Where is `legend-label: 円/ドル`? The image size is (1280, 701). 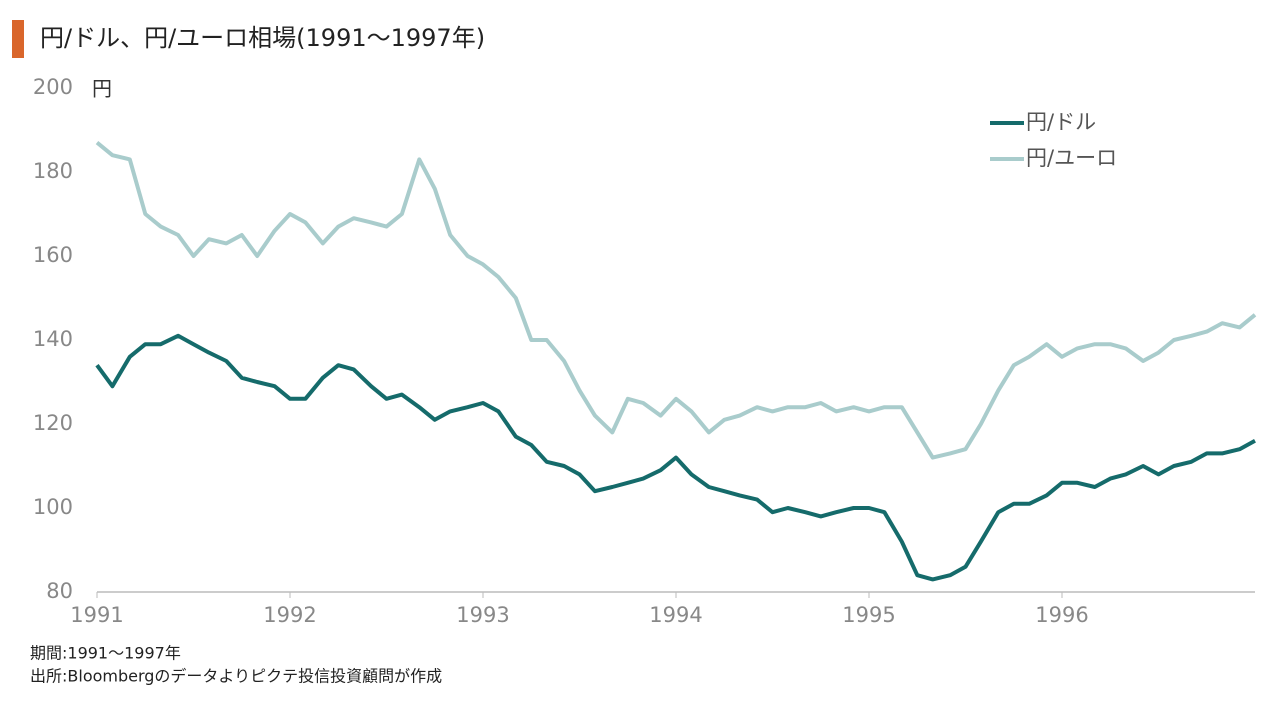 legend-label: 円/ドル is located at coordinates (1061, 122).